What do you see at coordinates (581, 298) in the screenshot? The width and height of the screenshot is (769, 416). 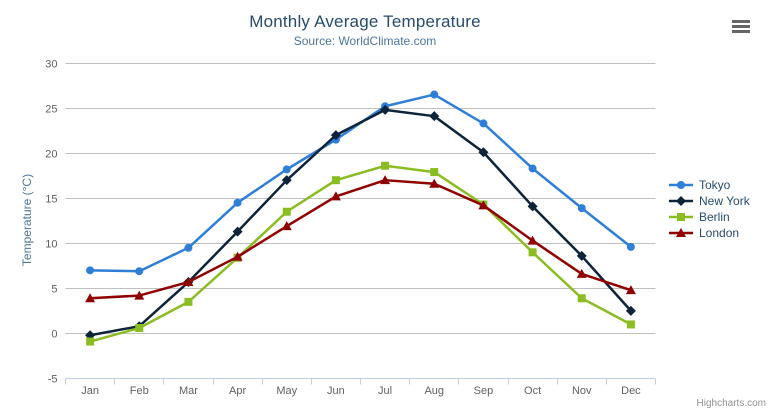 I see `point-berlin-nov` at bounding box center [581, 298].